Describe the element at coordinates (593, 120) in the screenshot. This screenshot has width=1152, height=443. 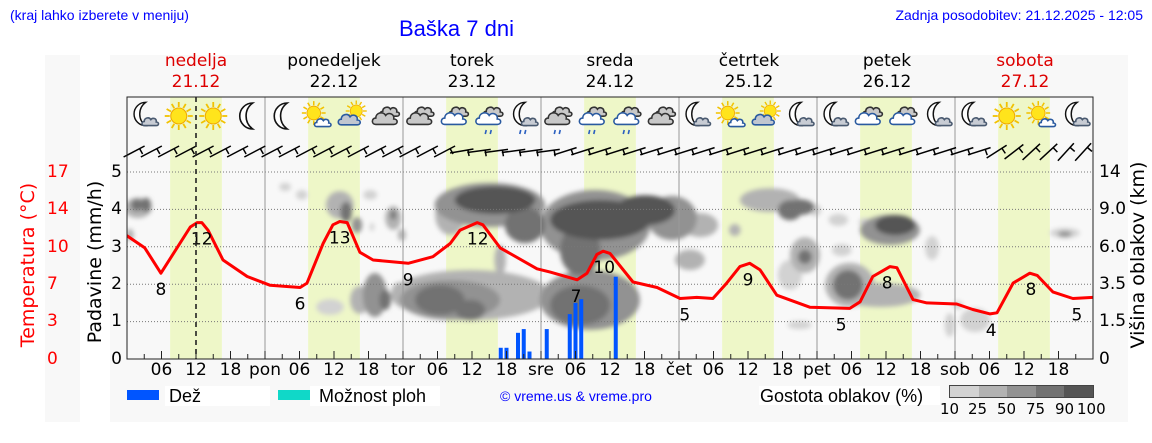
I see `cloud-blue-rain-icon` at that location.